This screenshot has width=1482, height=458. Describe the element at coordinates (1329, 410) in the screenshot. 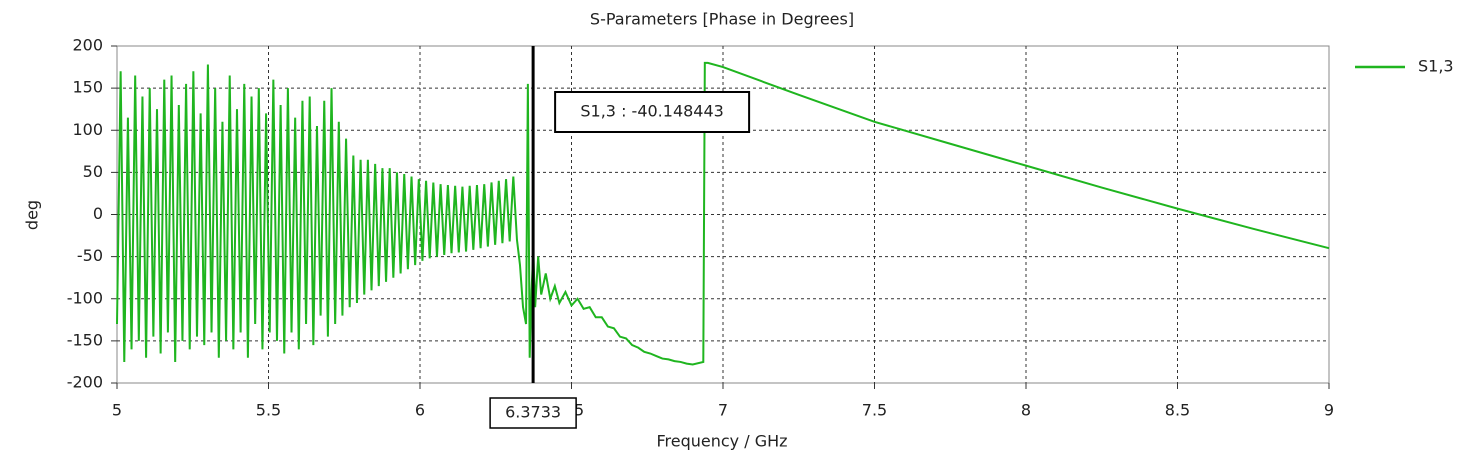

I see `x-tick-label: 9` at that location.